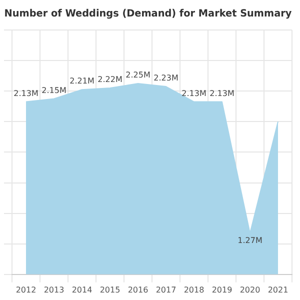 This screenshot has height=300, width=300. Describe the element at coordinates (250, 241) in the screenshot. I see `data-label: 1.27M` at that location.